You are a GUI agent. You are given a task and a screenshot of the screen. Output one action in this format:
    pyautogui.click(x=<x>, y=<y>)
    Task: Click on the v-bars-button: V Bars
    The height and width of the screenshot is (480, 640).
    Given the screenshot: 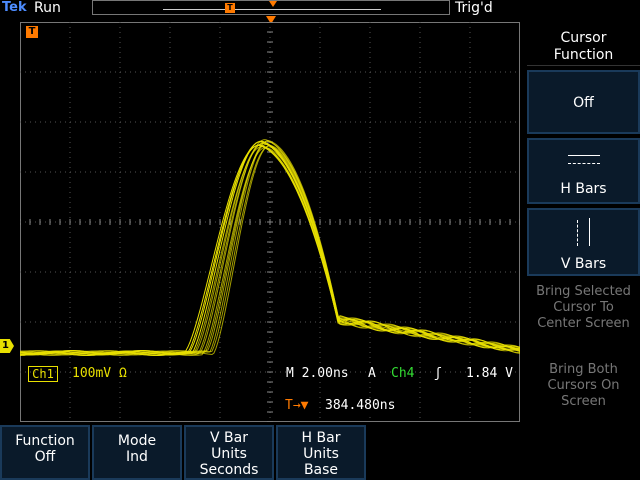 What is the action you would take?
    pyautogui.click(x=583, y=242)
    